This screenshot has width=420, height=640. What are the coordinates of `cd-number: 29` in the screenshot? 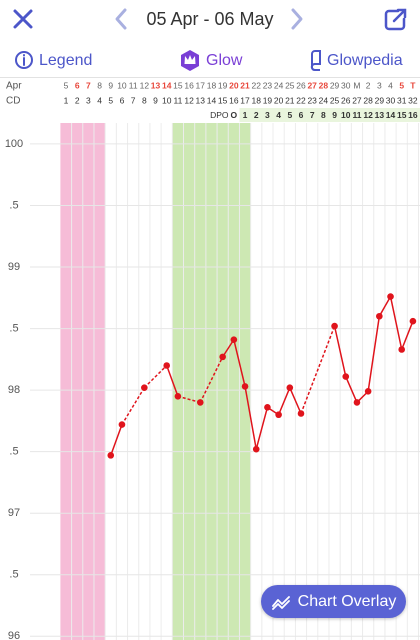 It's located at (380, 100).